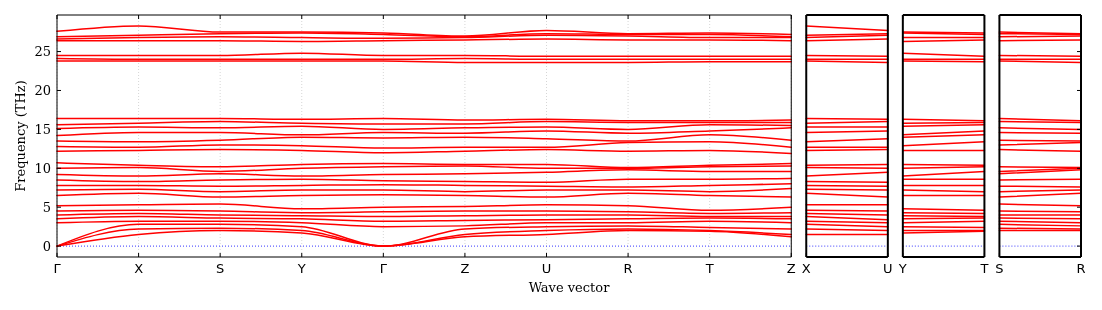 The image size is (1102, 310). What do you see at coordinates (46, 246) in the screenshot?
I see `y-tick-label: 0` at bounding box center [46, 246].